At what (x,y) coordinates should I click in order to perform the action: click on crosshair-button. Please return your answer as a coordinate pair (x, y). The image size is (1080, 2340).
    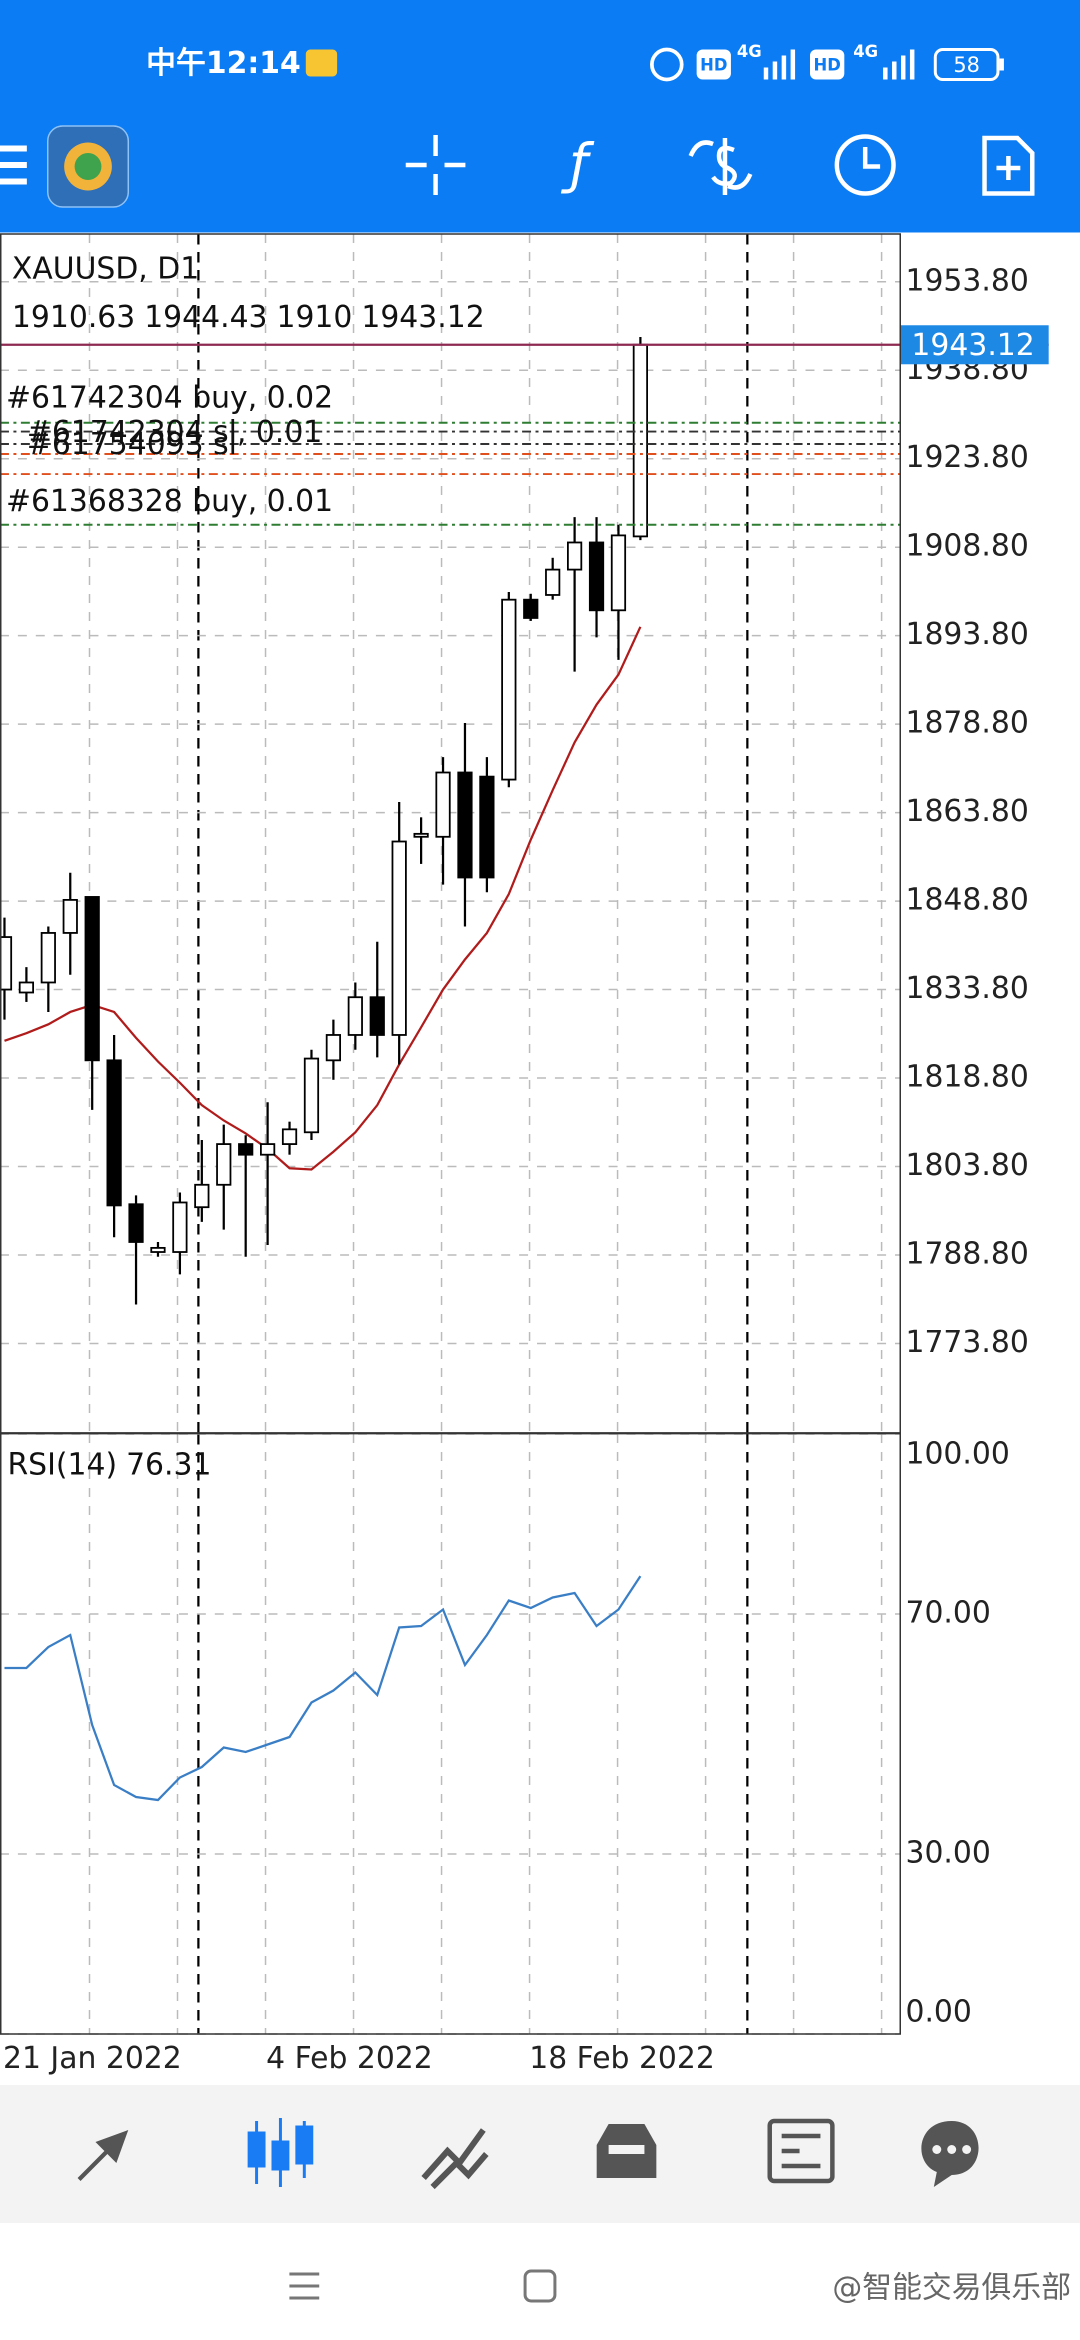
    Looking at the image, I should click on (435, 165).